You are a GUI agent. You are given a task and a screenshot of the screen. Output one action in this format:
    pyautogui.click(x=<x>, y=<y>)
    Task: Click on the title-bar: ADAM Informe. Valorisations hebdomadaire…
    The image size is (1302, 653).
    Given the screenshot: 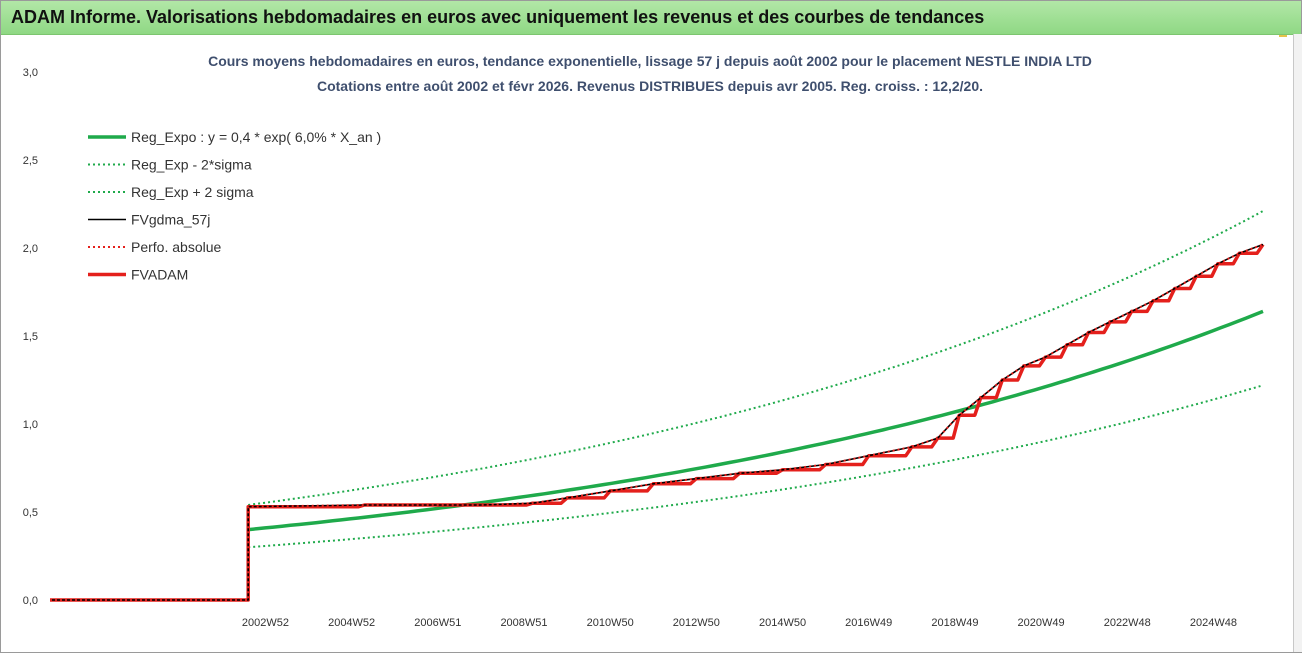 What is the action you would take?
    pyautogui.click(x=651, y=18)
    